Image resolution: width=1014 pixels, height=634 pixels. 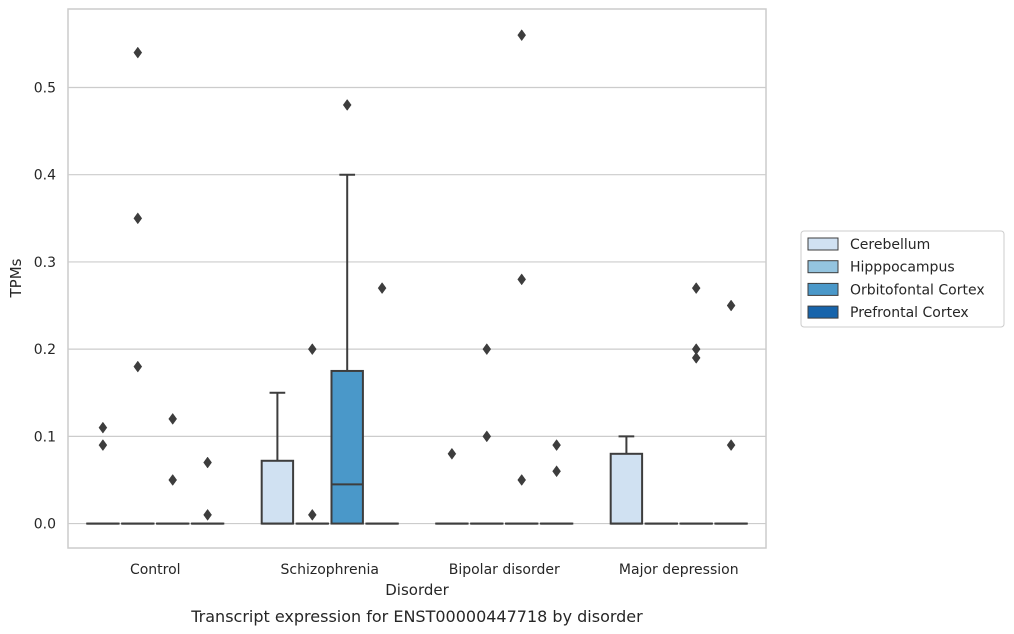 What do you see at coordinates (45, 306) in the screenshot?
I see `y-axis-ticks: 0.0 0.1 0.2 0.3 0.4 0.5` at bounding box center [45, 306].